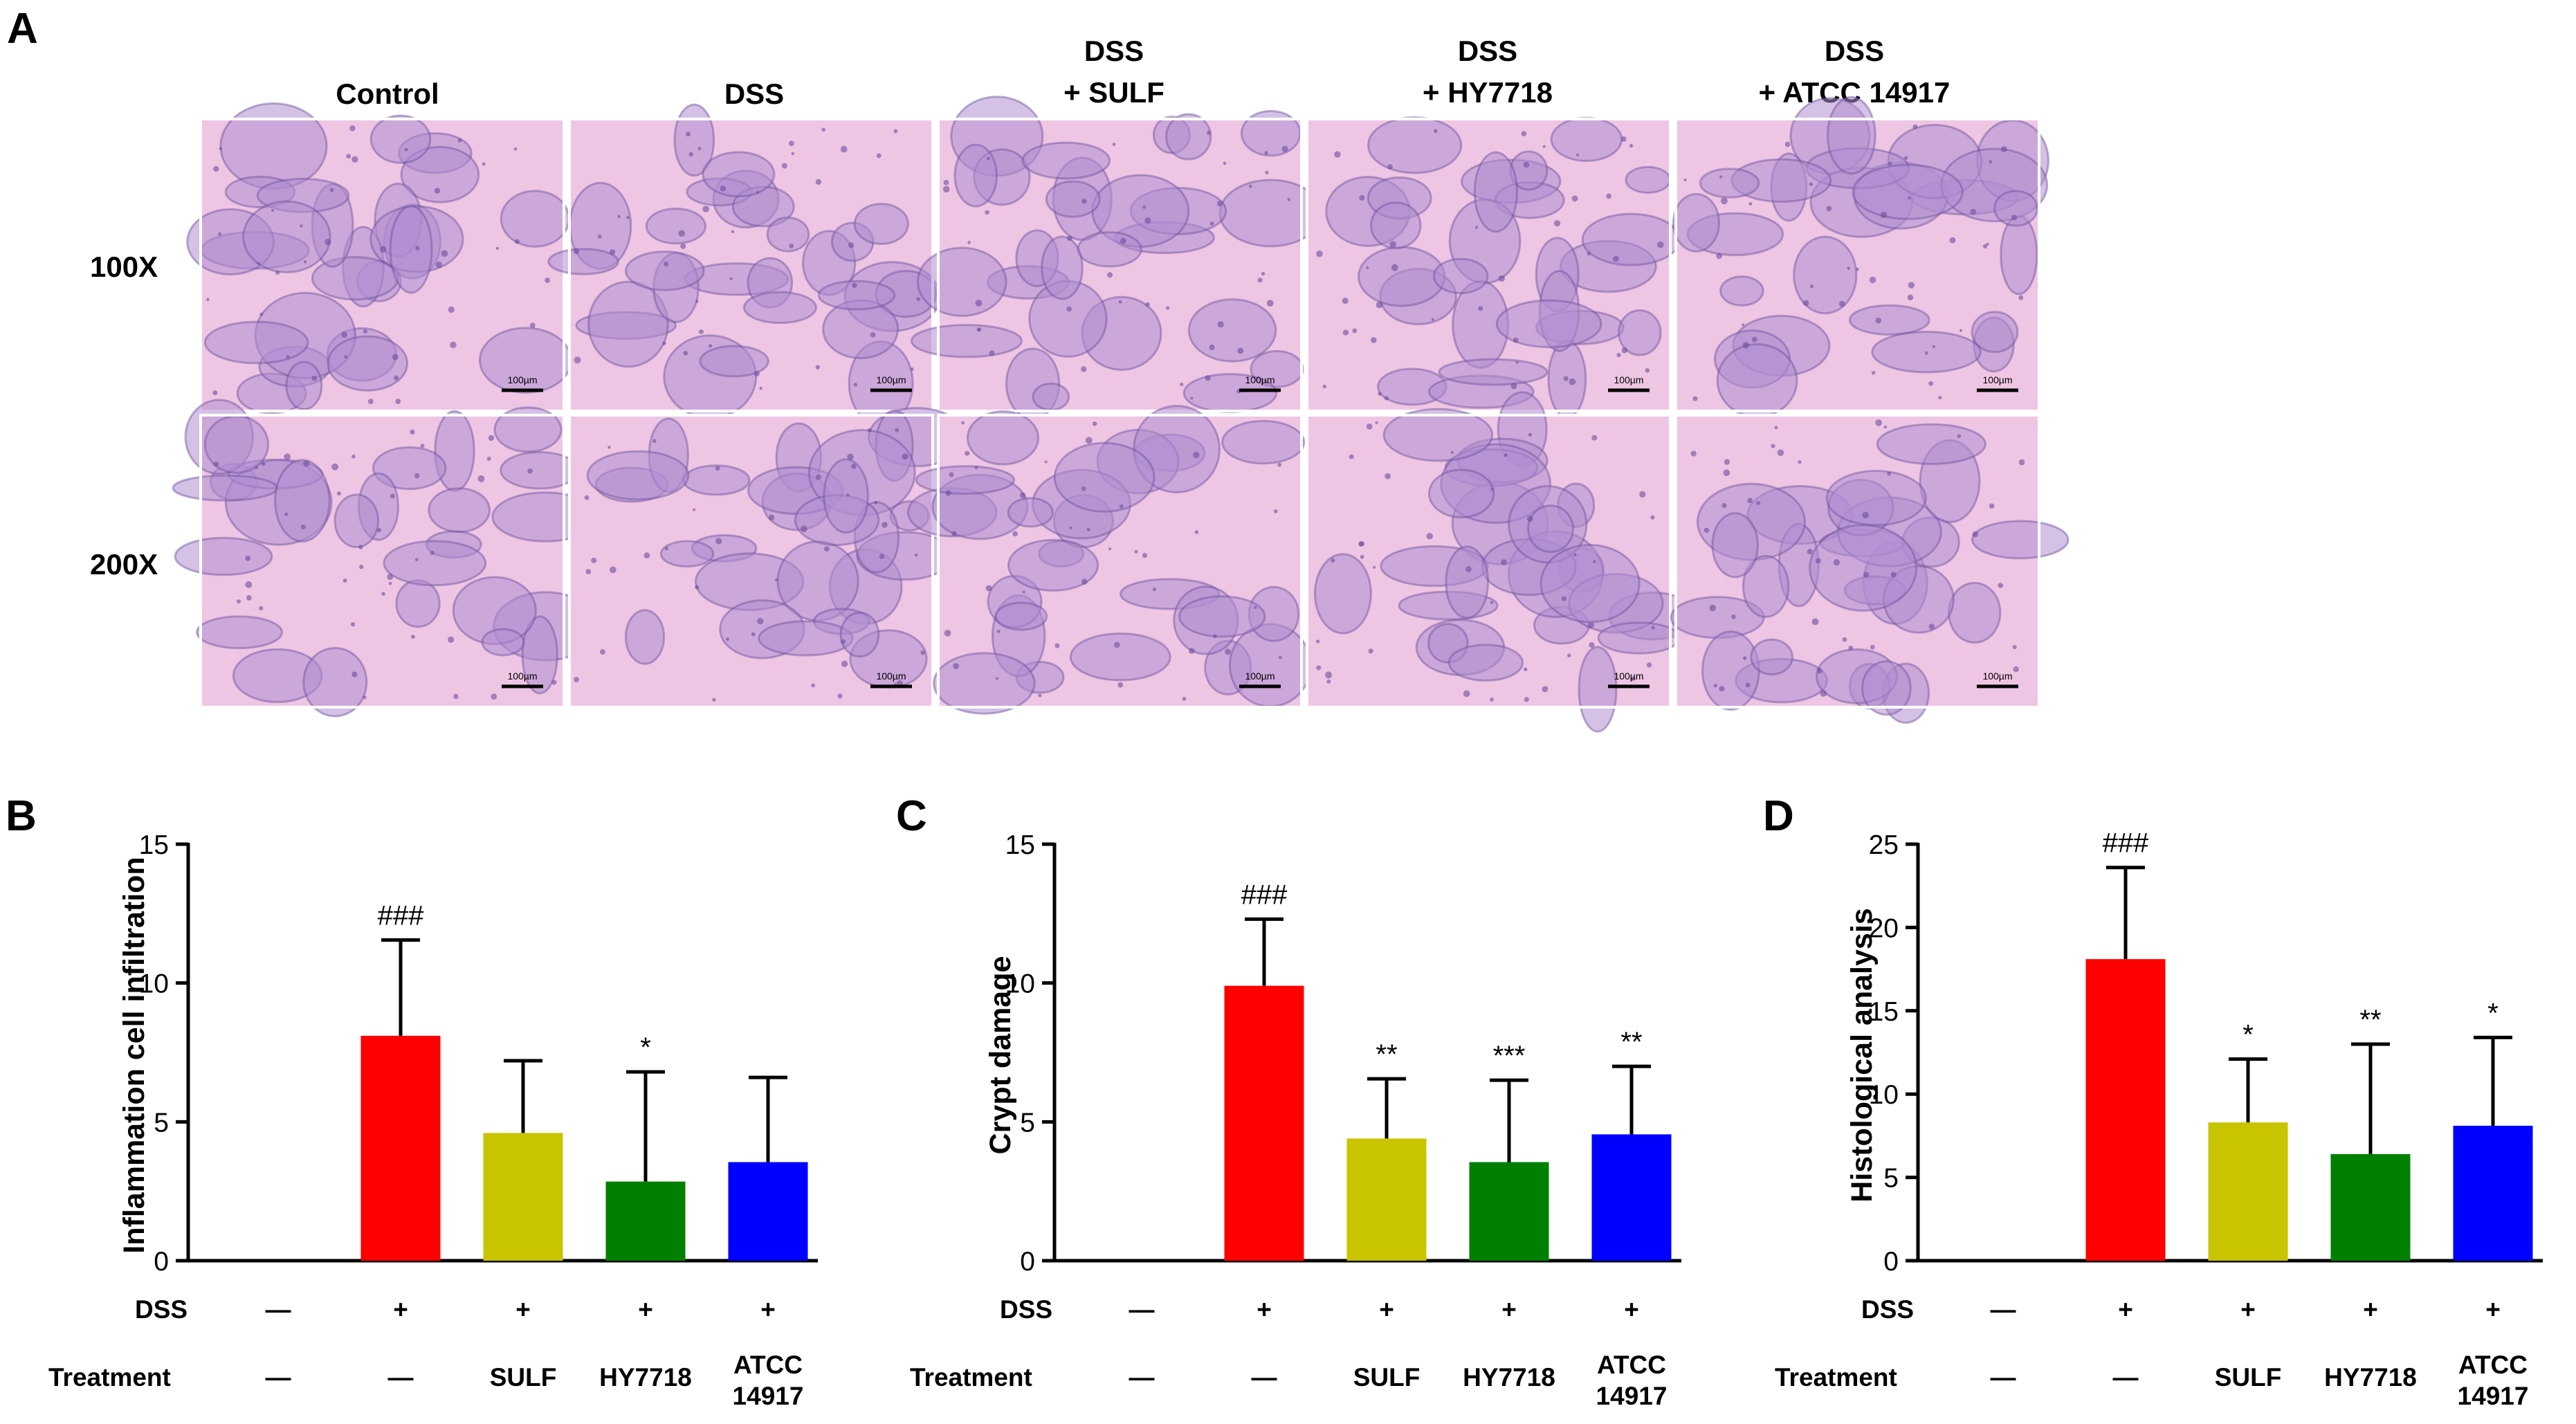 The image size is (2576, 1424). What do you see at coordinates (1387, 1055) in the screenshot?
I see `significance-sulf: **` at bounding box center [1387, 1055].